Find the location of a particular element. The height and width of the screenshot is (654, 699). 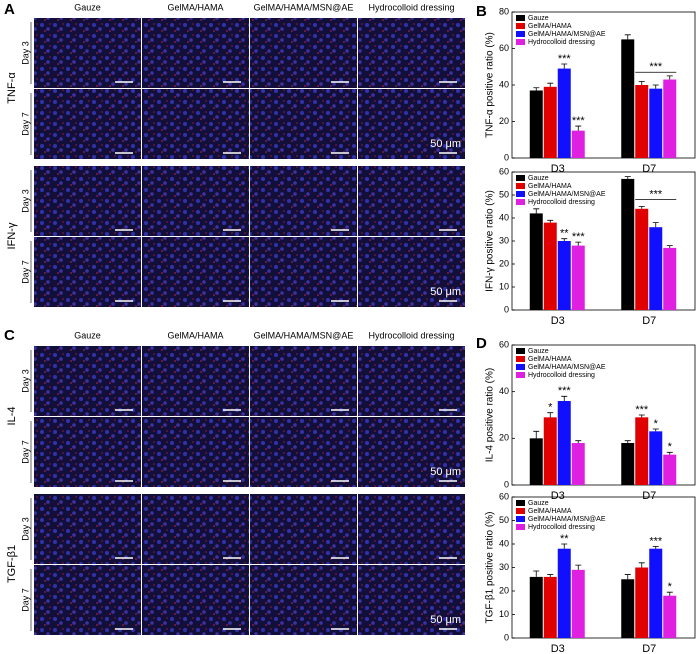

panel-label: A is located at coordinates (9, 9).